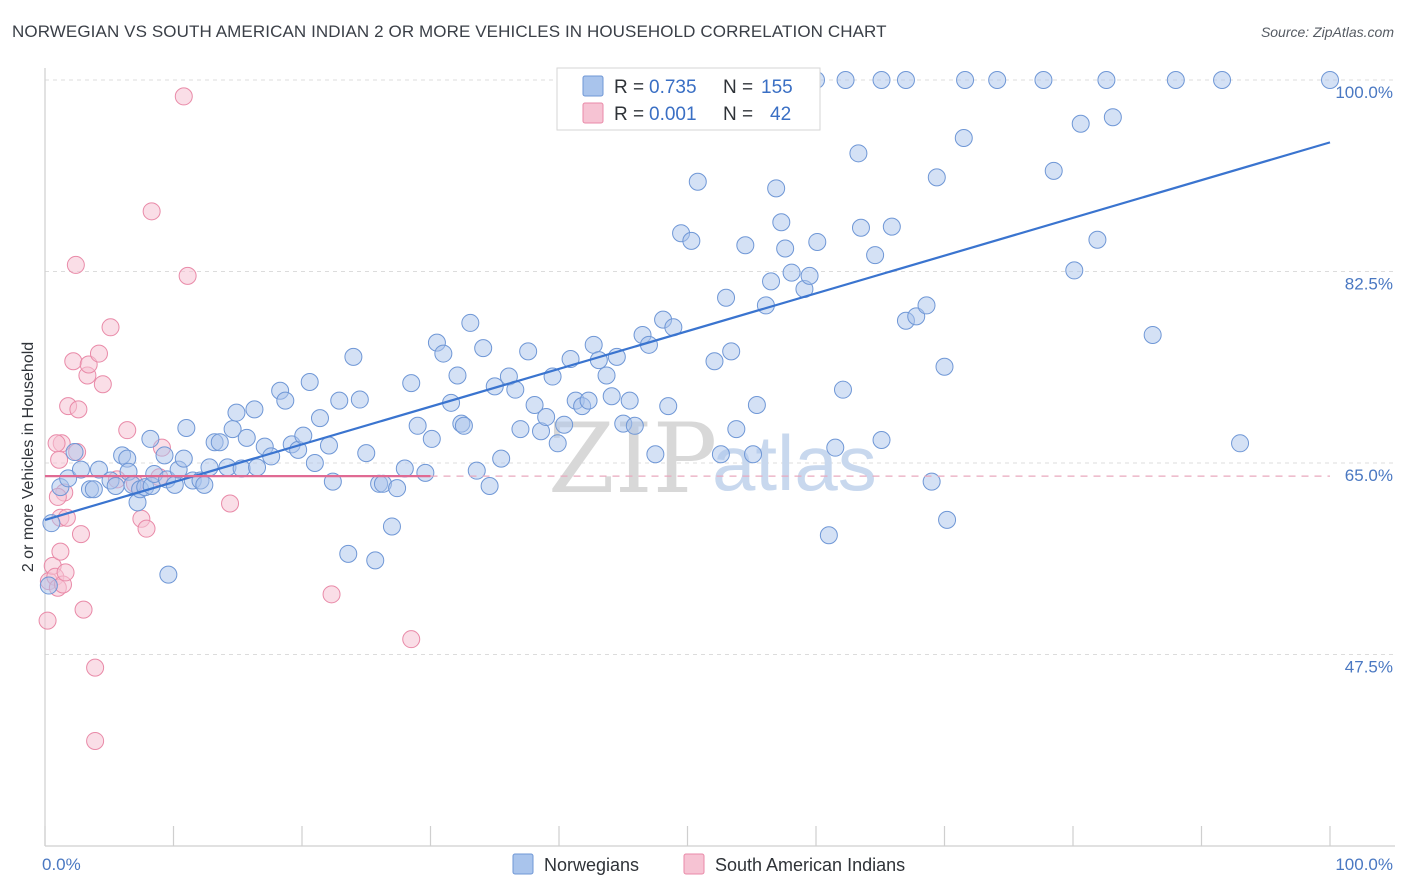  Describe the element at coordinates (708, 864) in the screenshot. I see `series-legend: Norwegians South American Indians` at that location.